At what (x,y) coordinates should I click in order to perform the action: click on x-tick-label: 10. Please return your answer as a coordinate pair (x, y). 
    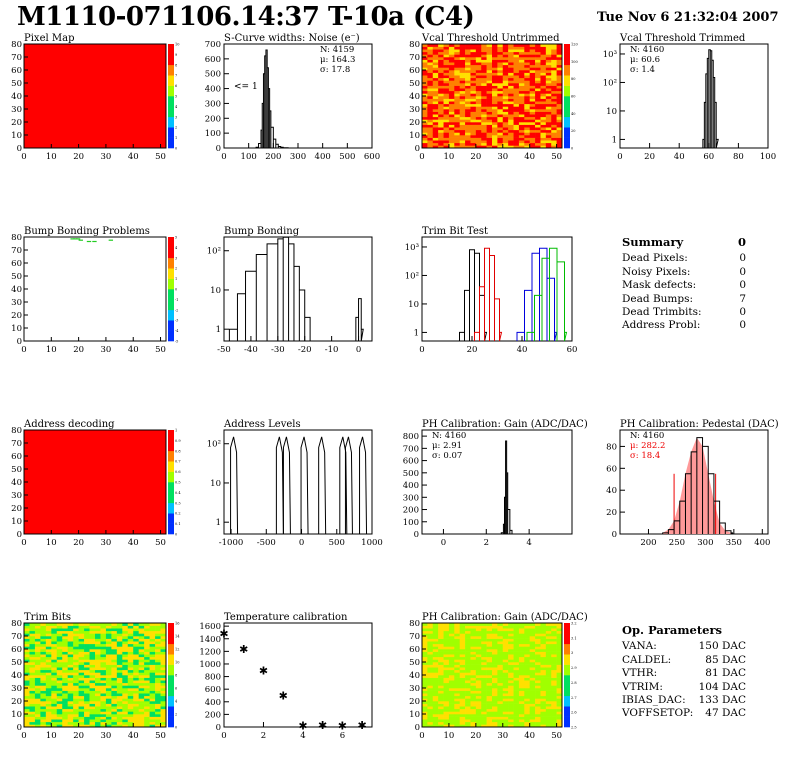
    Looking at the image, I should click on (449, 157).